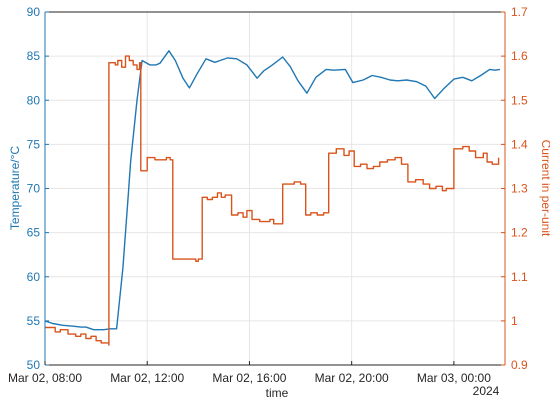 The width and height of the screenshot is (550, 401). Describe the element at coordinates (486, 391) in the screenshot. I see `x-year-label: 2024` at that location.